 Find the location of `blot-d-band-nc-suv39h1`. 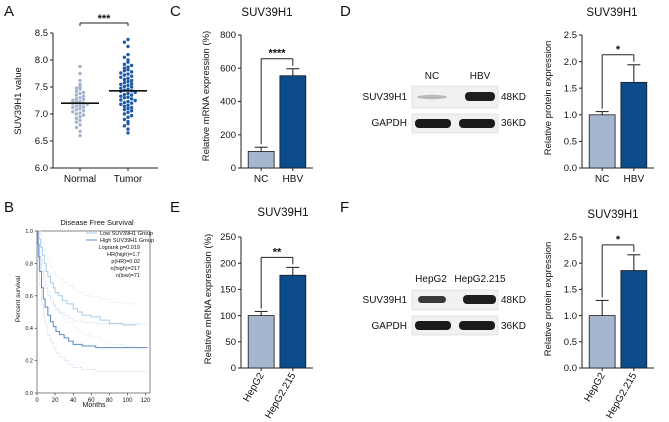

blot-d-band-nc-suv39h1 is located at coordinates (432, 97).